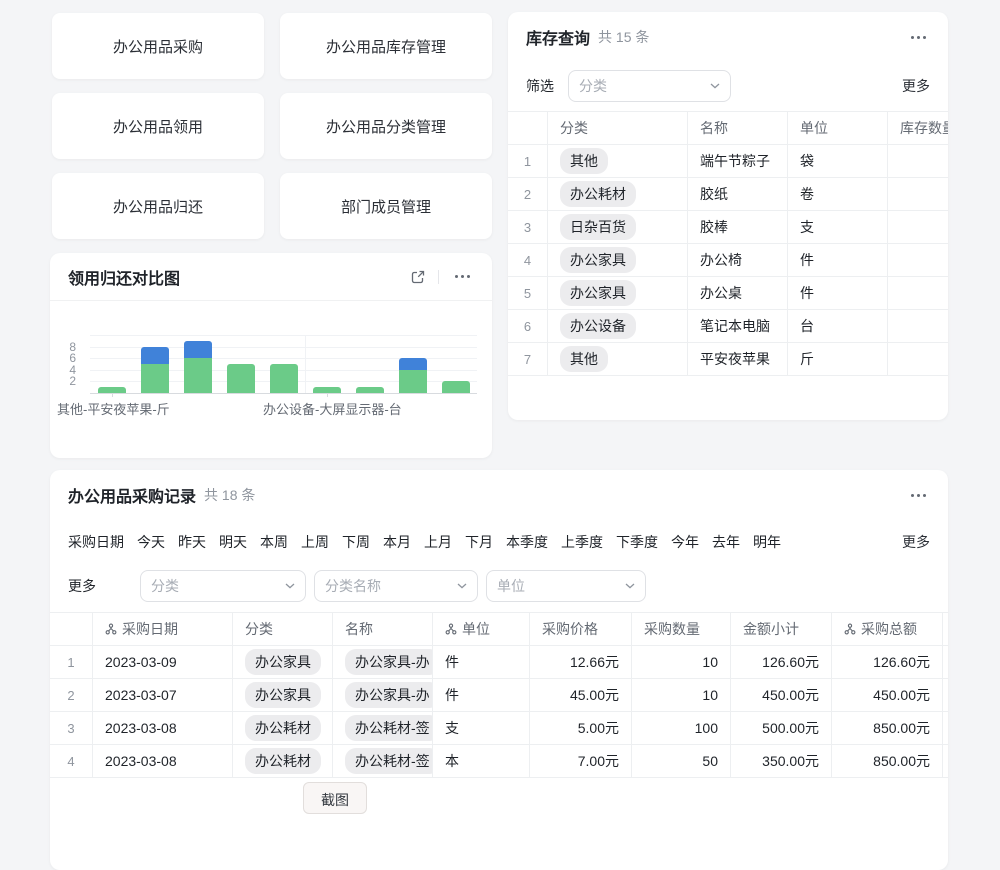 The width and height of the screenshot is (1000, 870). What do you see at coordinates (728, 194) in the screenshot?
I see `table-row: 2 办公耗材 胶纸卷` at bounding box center [728, 194].